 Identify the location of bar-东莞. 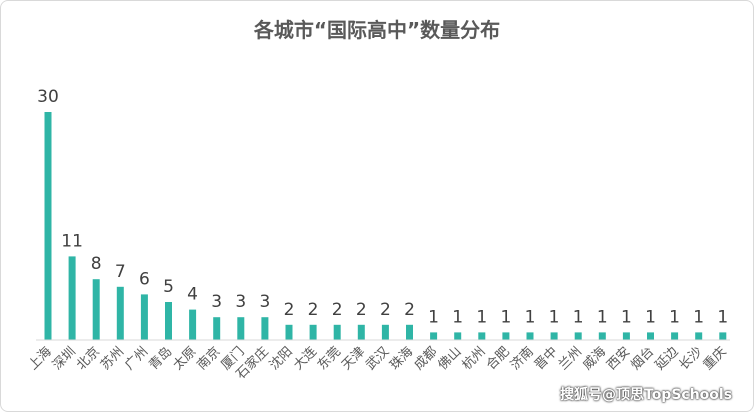
(337, 332).